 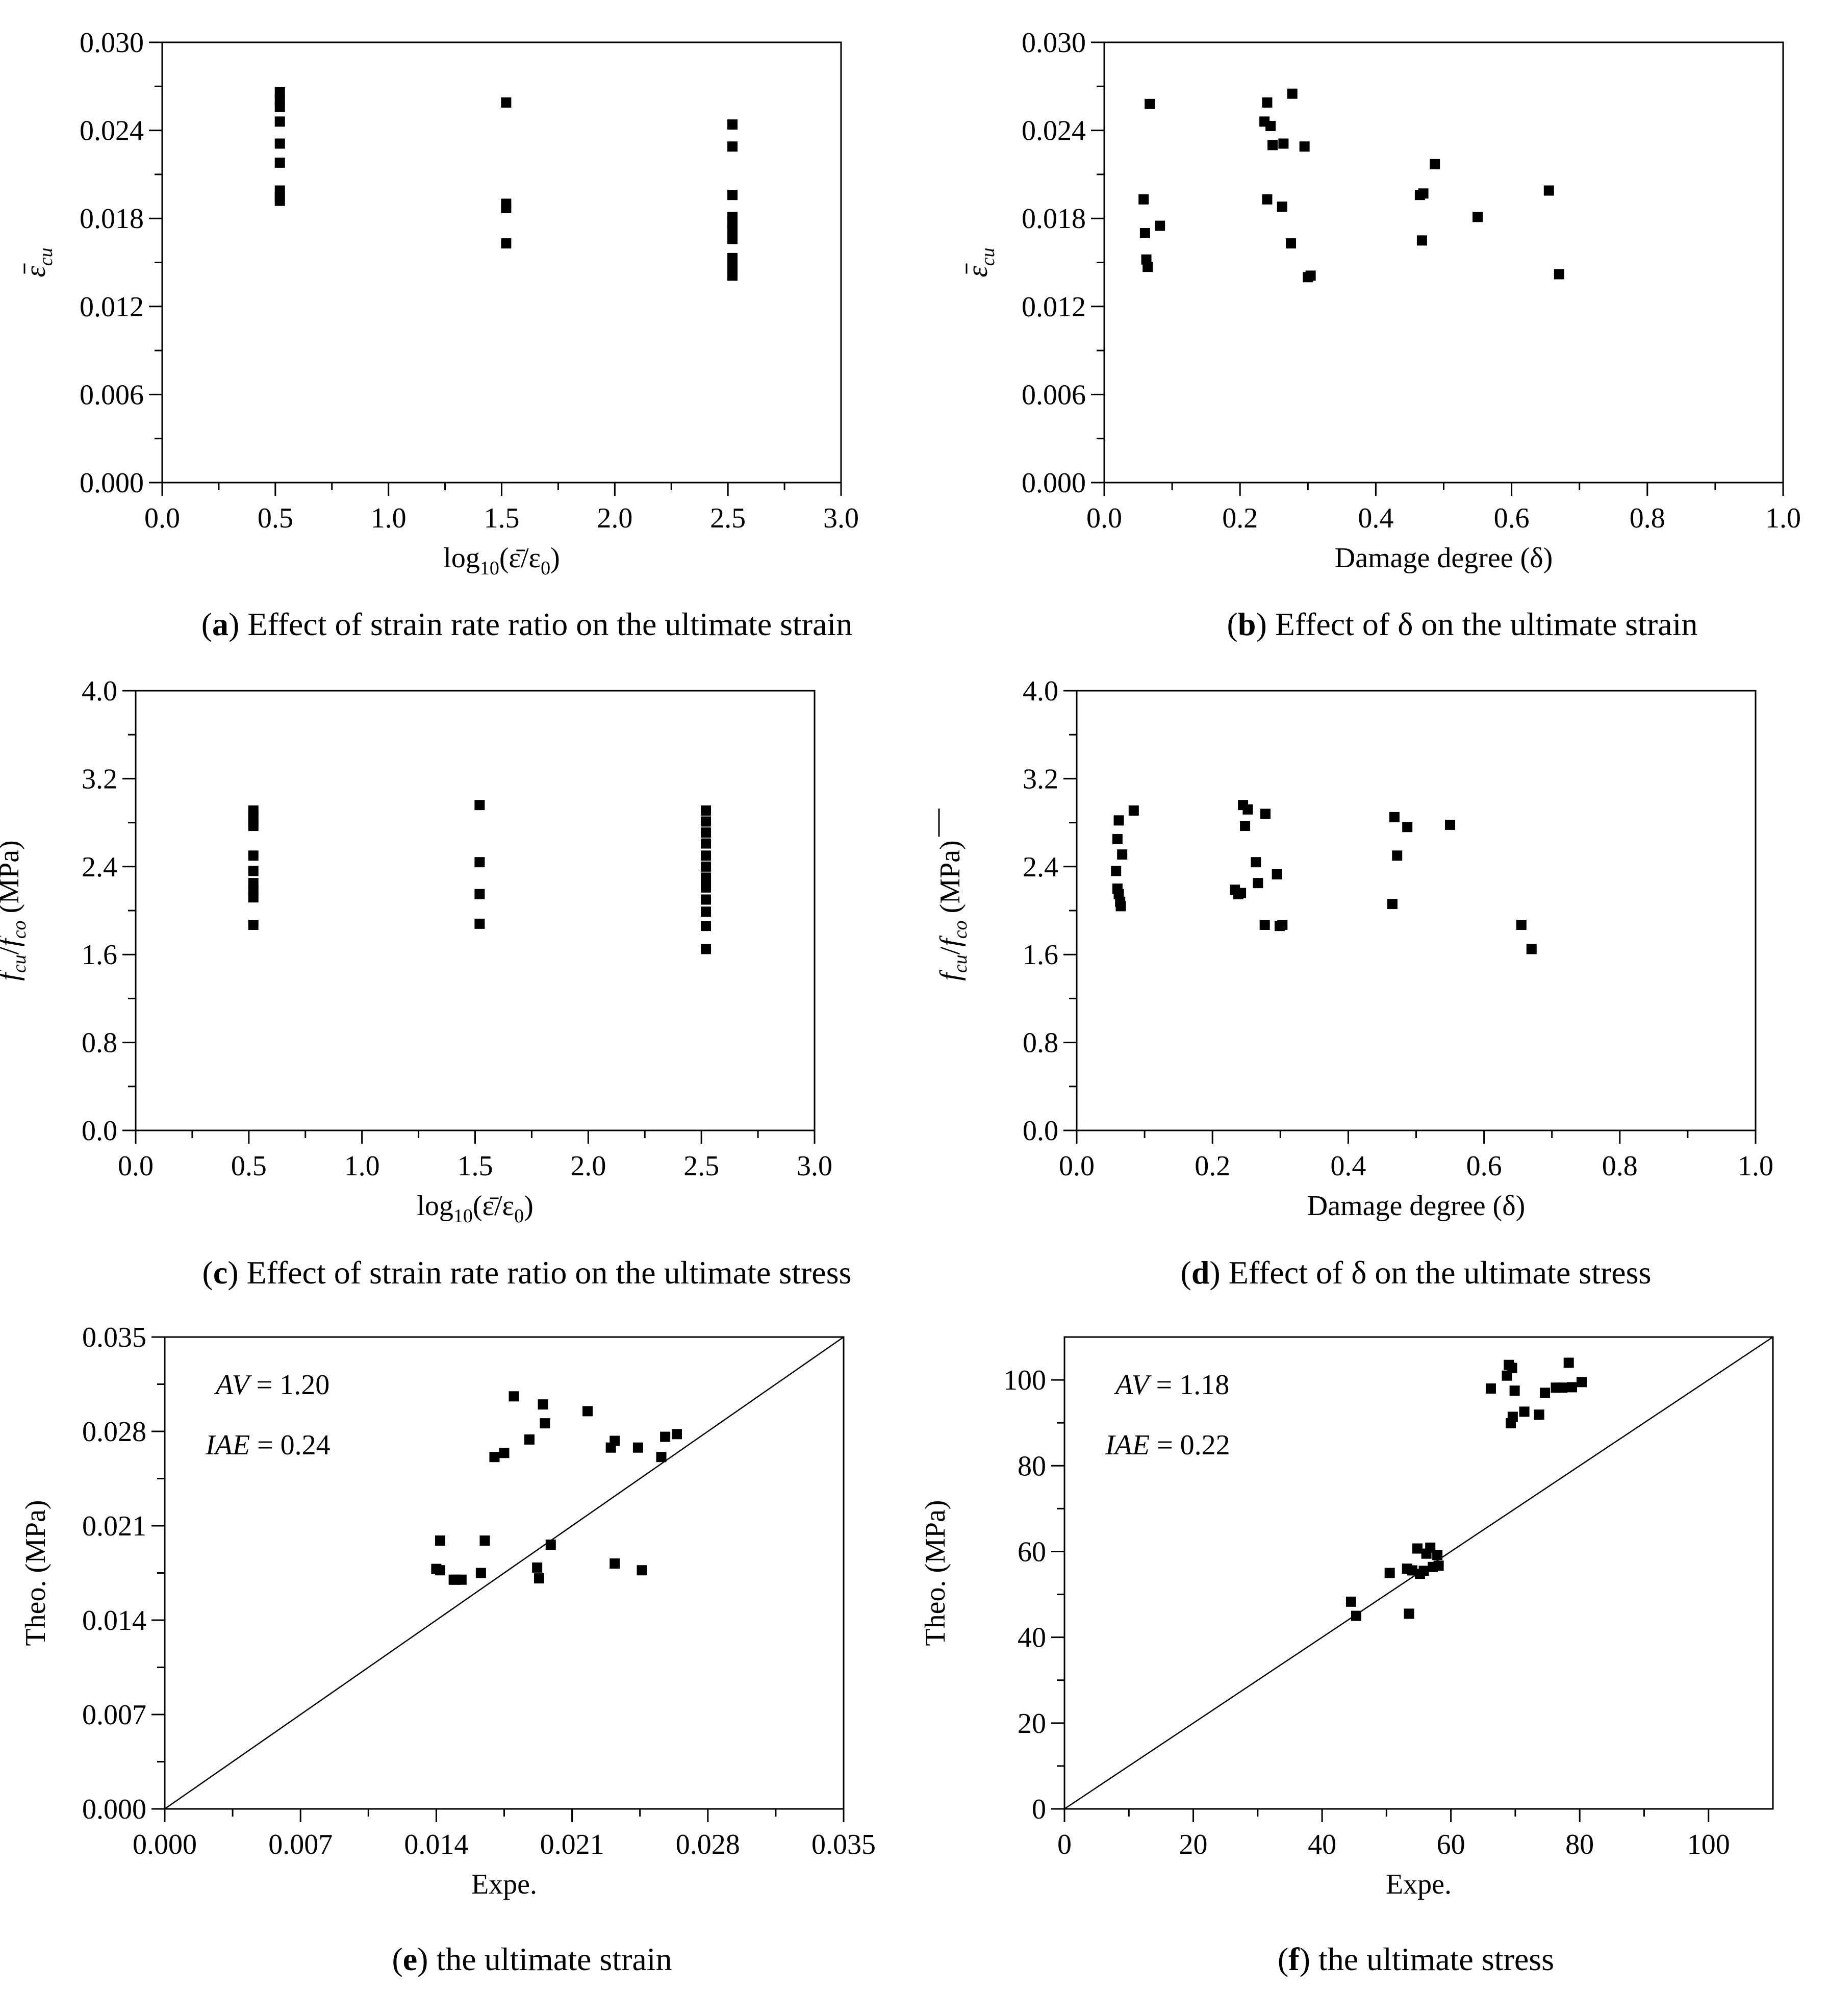 I want to click on y-tick-label: 0.8, so click(x=99, y=1043).